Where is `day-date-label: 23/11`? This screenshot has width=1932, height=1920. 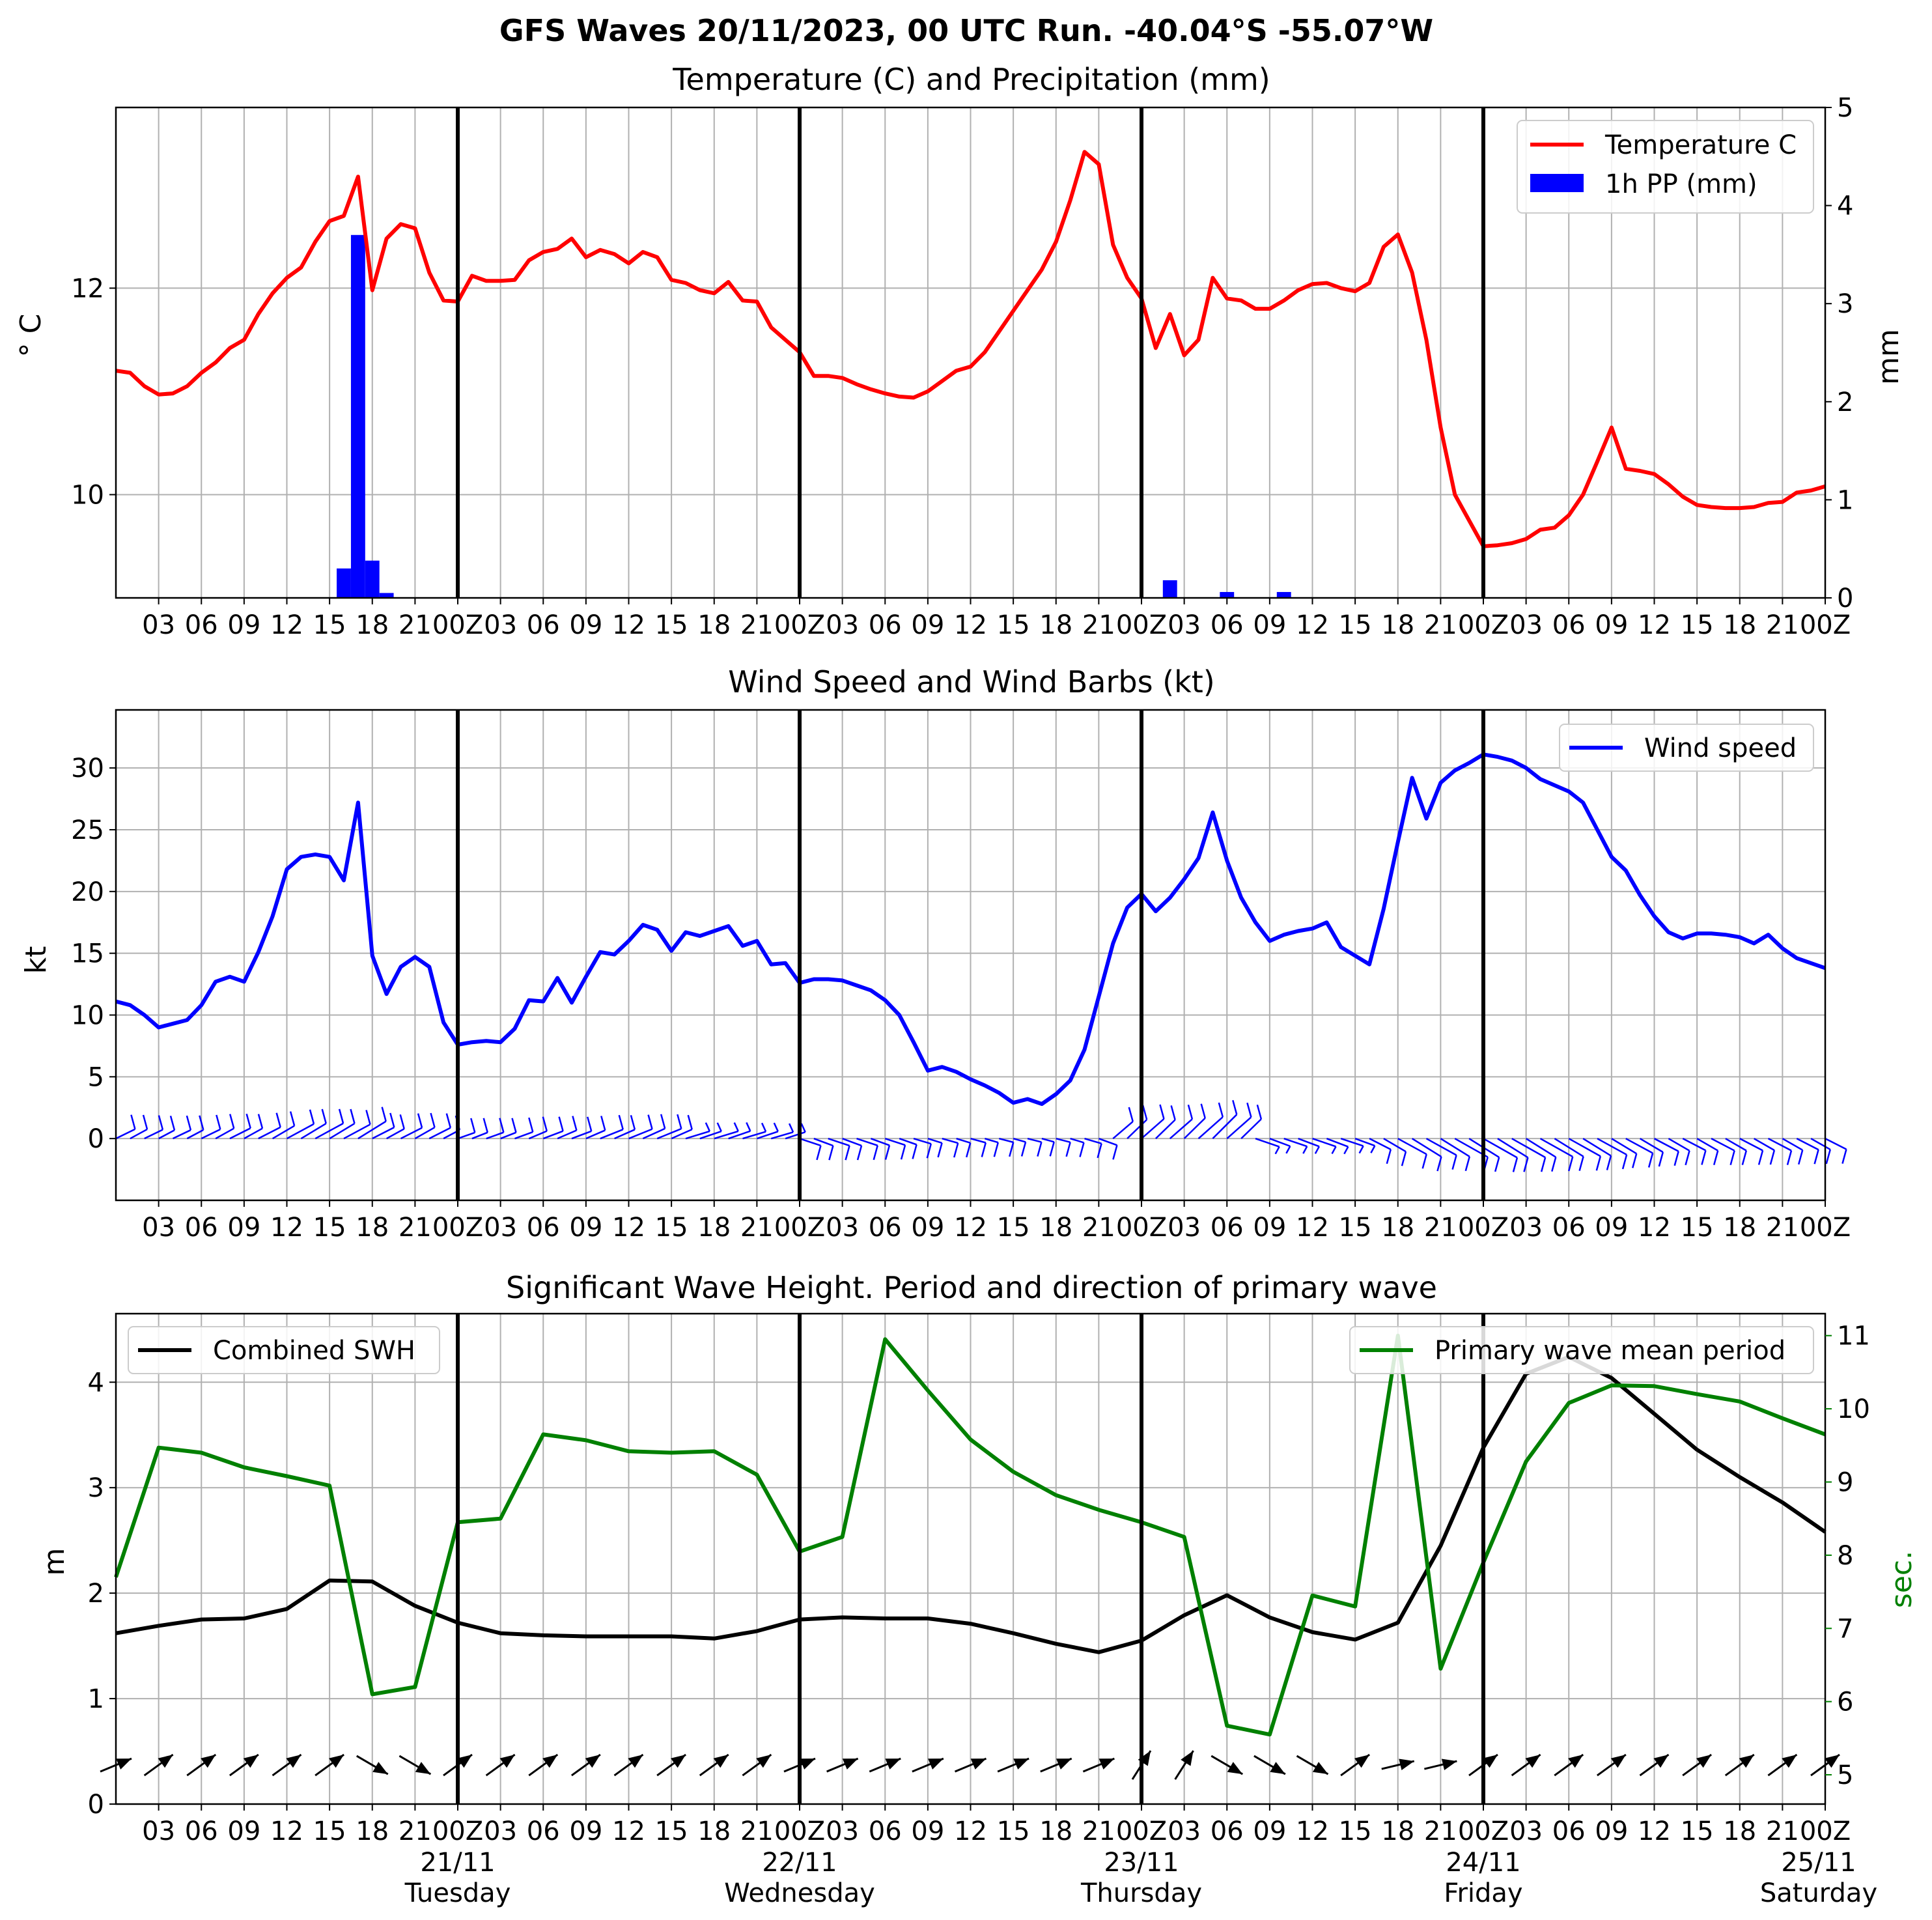
day-date-label: 23/11 is located at coordinates (1142, 1863).